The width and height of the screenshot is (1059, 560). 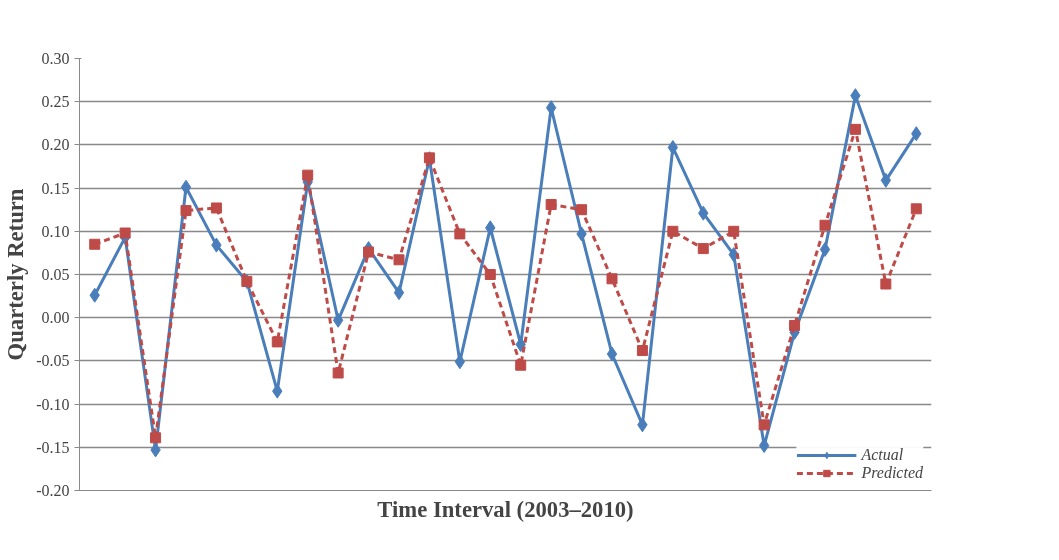 I want to click on y-tick-label: 0.10, so click(x=55, y=231).